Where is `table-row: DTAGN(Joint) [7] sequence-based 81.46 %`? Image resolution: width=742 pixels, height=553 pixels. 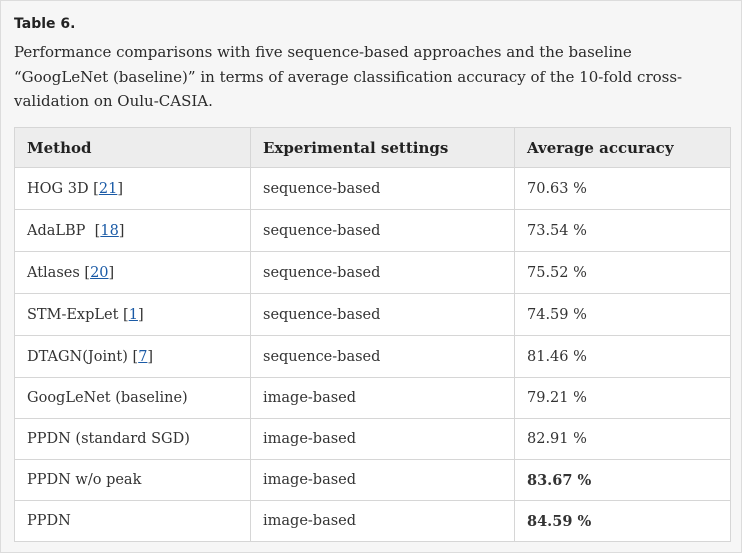
table-row: DTAGN(Joint) [7] sequence-based 81.46 % is located at coordinates (372, 356).